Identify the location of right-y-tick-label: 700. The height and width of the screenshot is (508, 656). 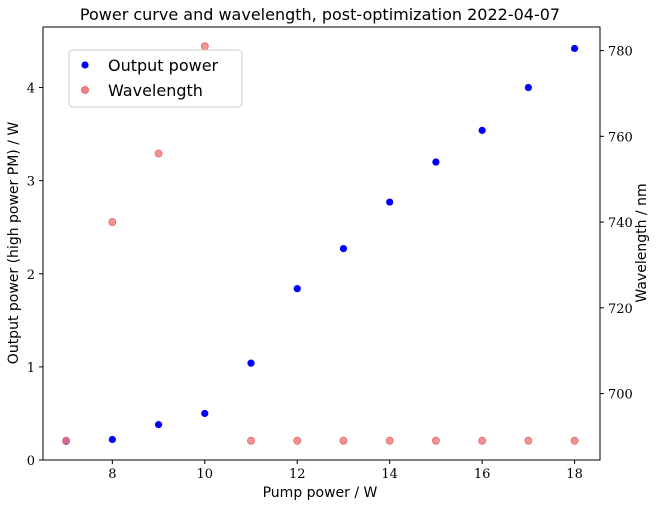
(620, 395).